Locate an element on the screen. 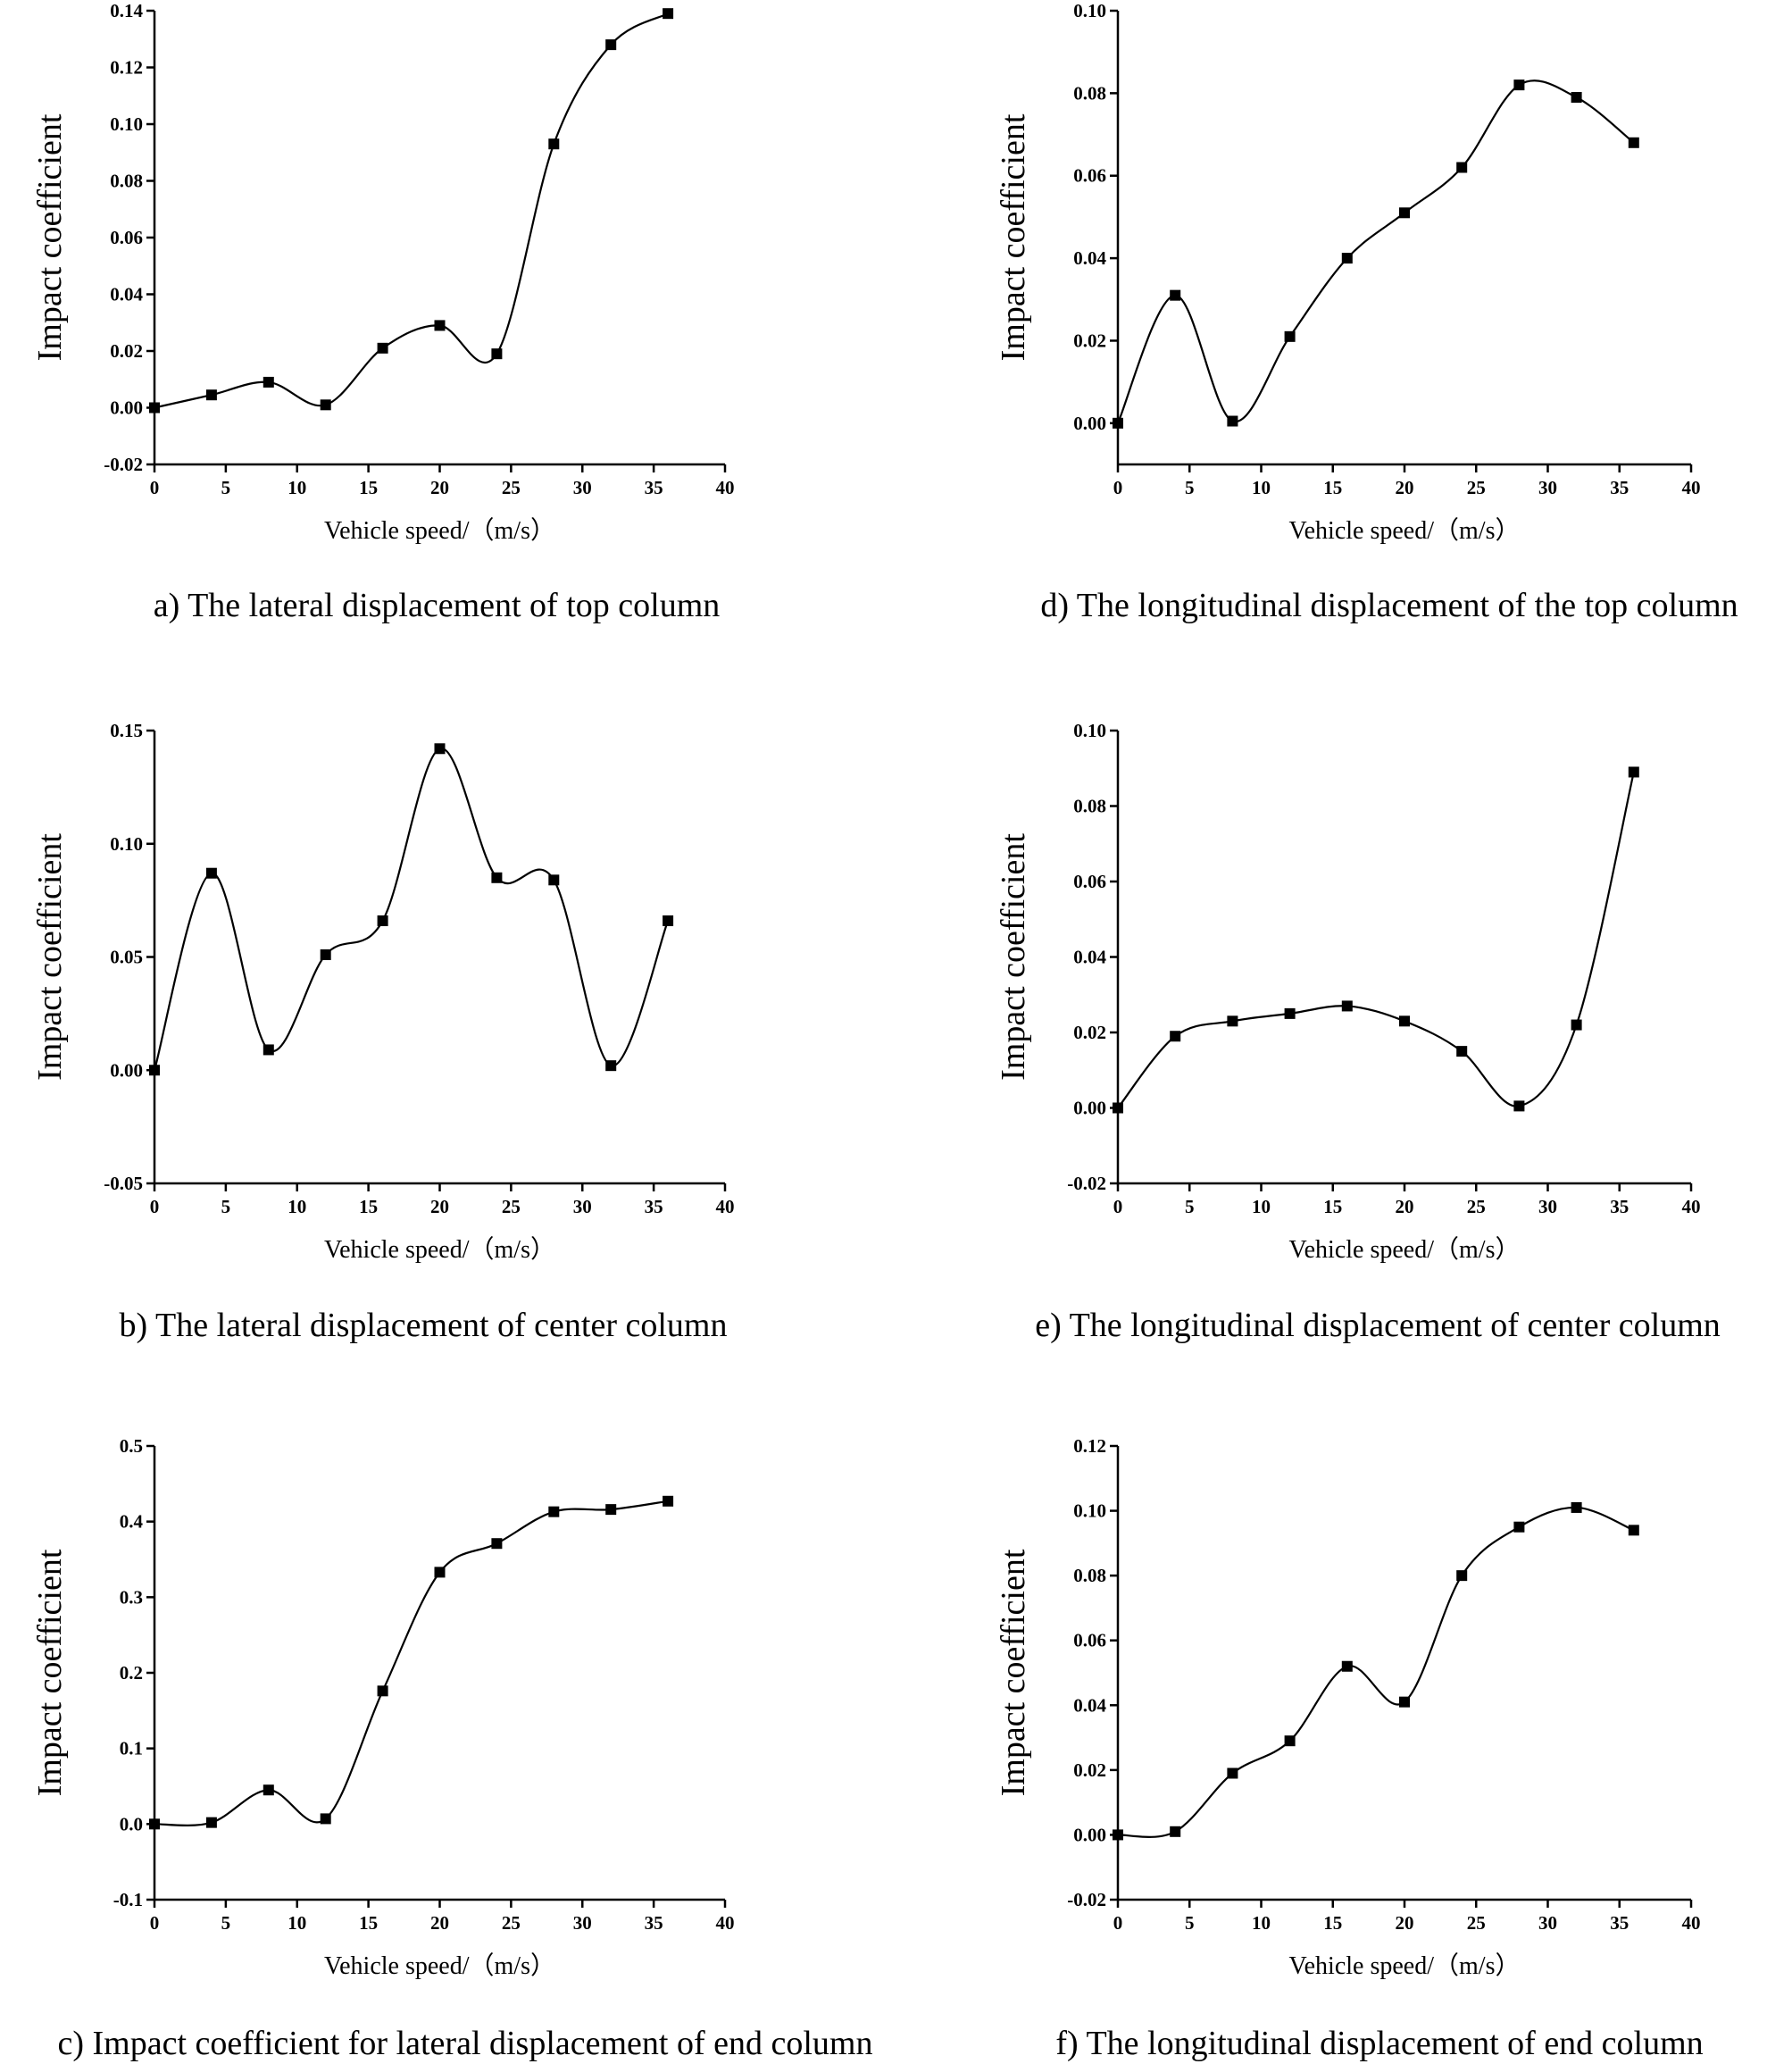 Image resolution: width=1792 pixels, height=2064 pixels. y-tick-label: 0.2 is located at coordinates (131, 1673).